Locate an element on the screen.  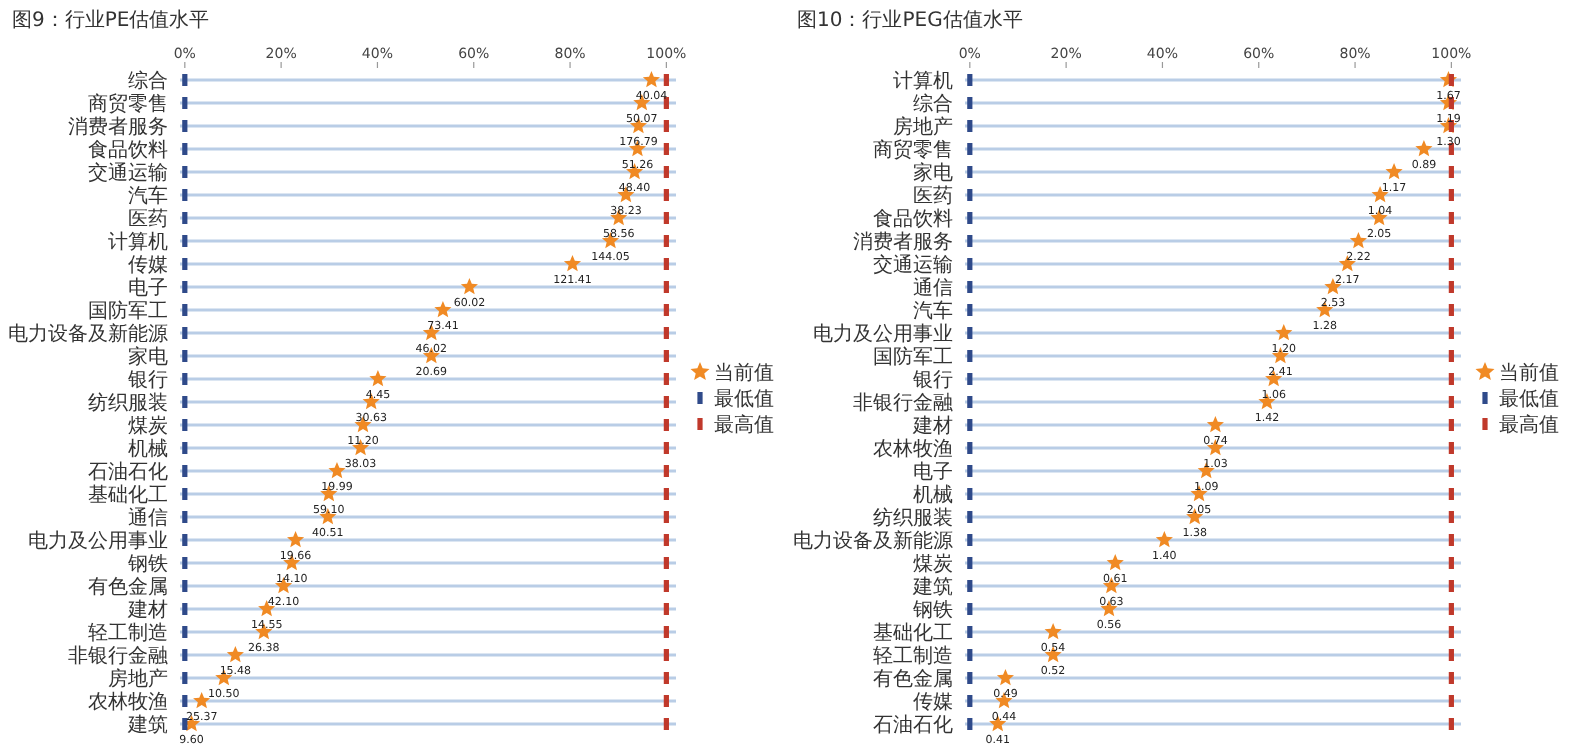
chart-title: 图9：行业PE估值水平 is located at coordinates (111, 20).